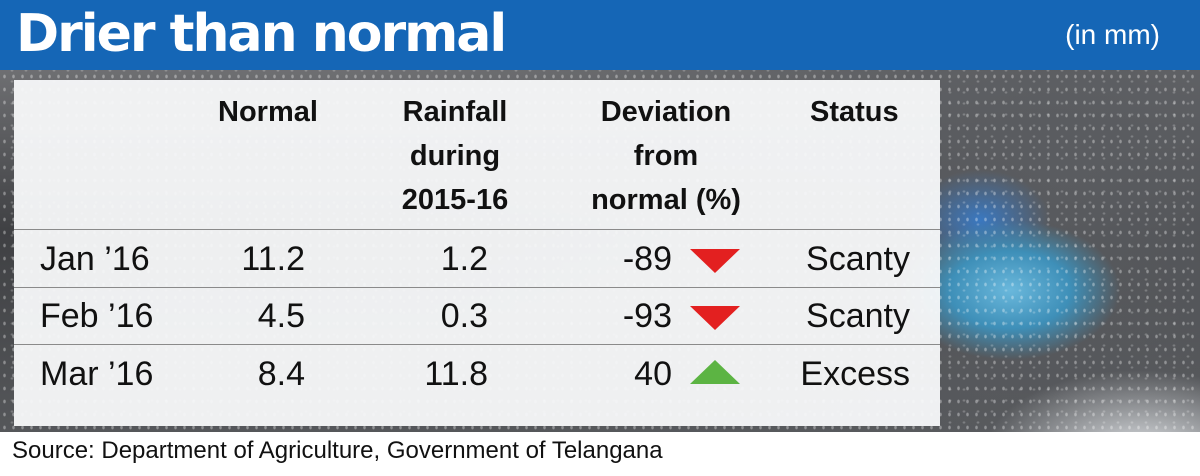 The image size is (1200, 476). I want to click on rainfall-cell: 1.2, so click(464, 259).